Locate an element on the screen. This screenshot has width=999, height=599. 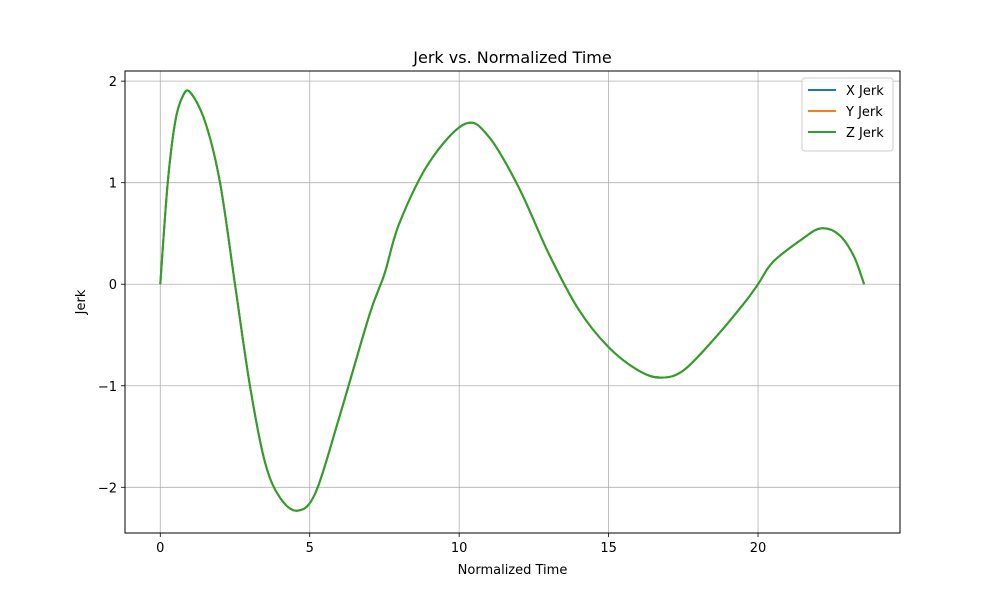
legend: X Jerk Y Jerk Z Jerk is located at coordinates (847, 114).